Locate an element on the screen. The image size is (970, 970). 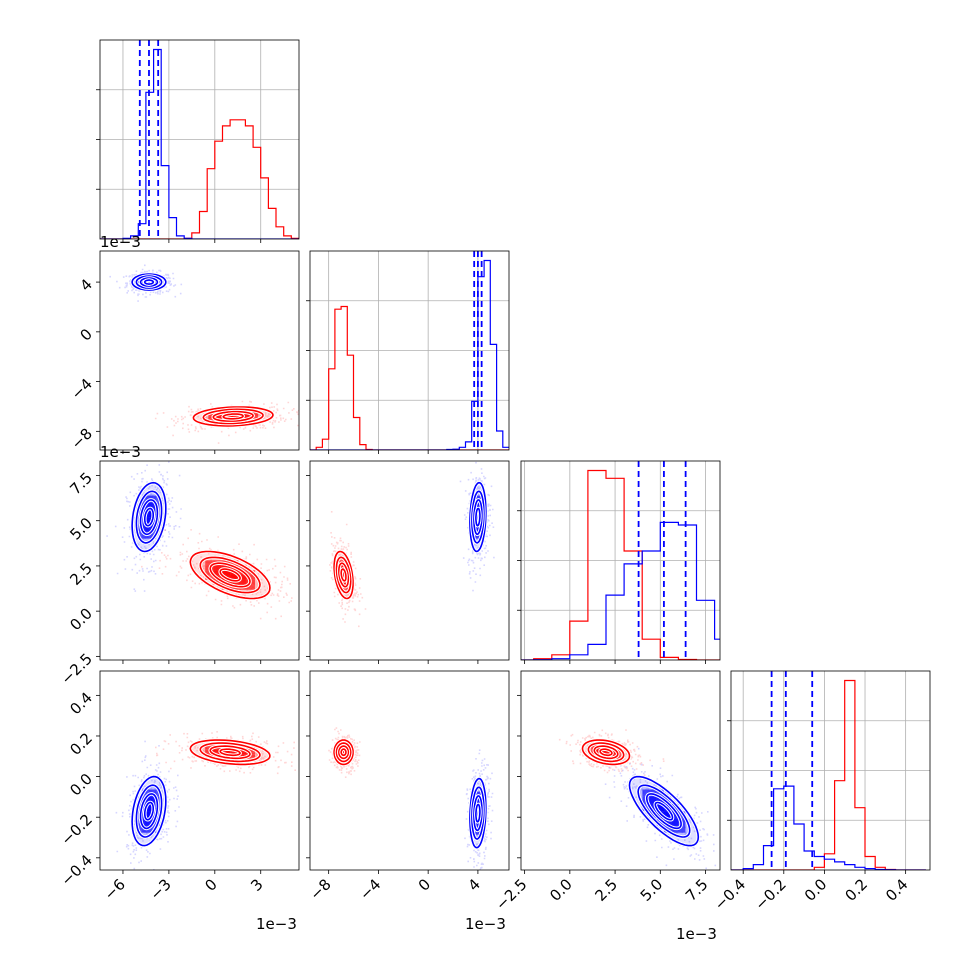
scatter-panel-2-3-frame is located at coordinates (620, 770).